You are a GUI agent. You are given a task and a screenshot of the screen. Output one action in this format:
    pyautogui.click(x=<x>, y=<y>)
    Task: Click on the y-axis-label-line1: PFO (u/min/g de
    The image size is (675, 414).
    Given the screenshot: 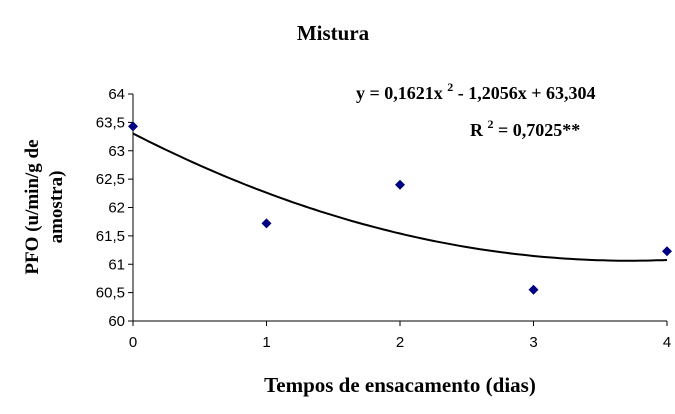 What is the action you would take?
    pyautogui.click(x=32, y=206)
    